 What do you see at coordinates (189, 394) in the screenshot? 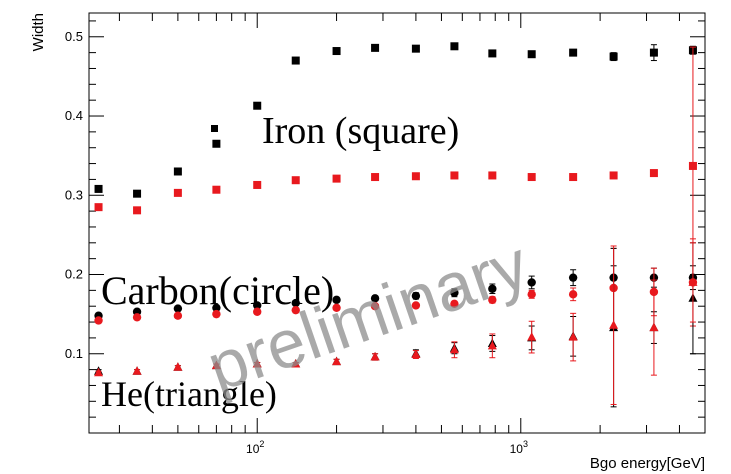
I see `annotation-label: He(triangle)` at bounding box center [189, 394].